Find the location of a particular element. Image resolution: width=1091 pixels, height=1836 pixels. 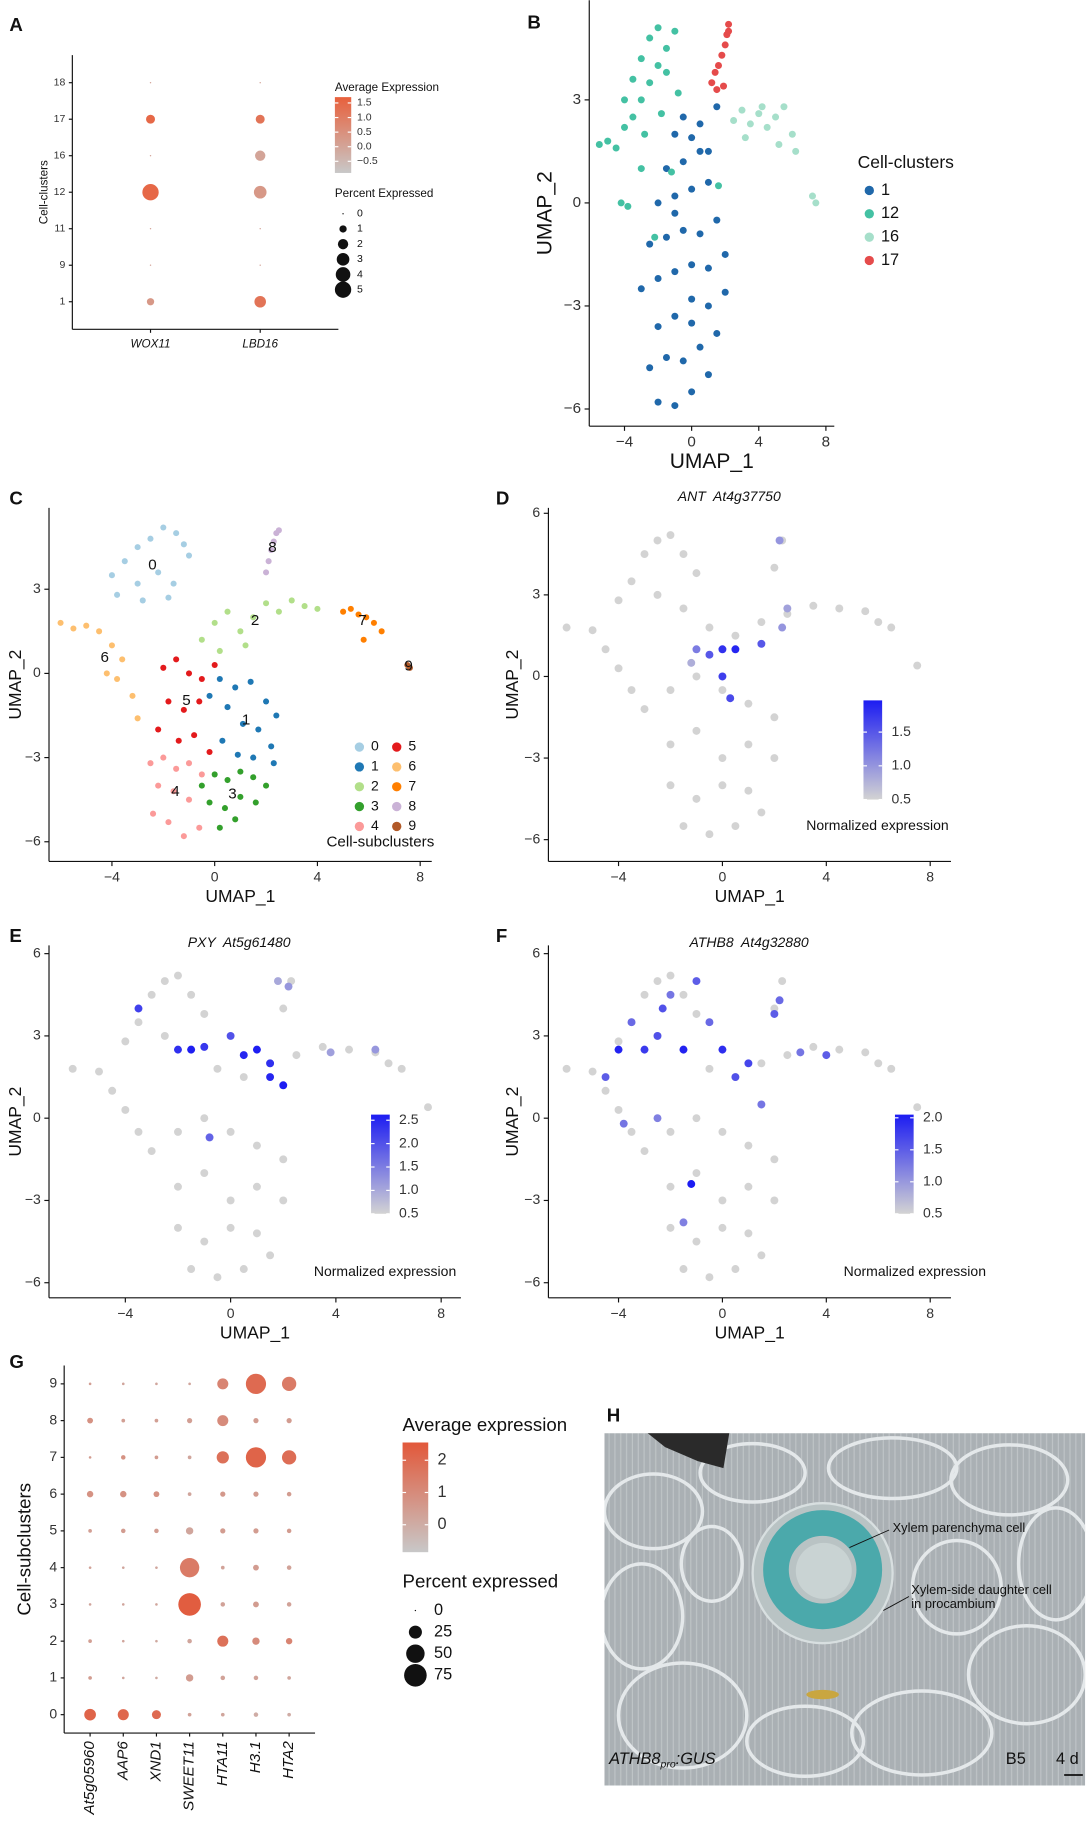

size-legend-dot is located at coordinates (415, 1653).